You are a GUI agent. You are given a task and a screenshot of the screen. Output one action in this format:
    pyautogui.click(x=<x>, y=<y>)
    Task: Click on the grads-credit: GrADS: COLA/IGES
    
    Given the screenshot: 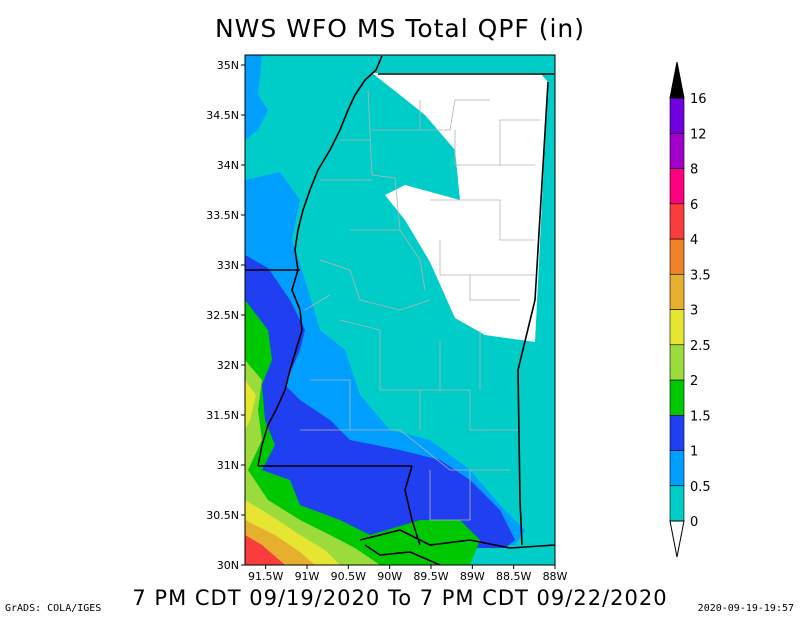 What is the action you would take?
    pyautogui.click(x=53, y=608)
    